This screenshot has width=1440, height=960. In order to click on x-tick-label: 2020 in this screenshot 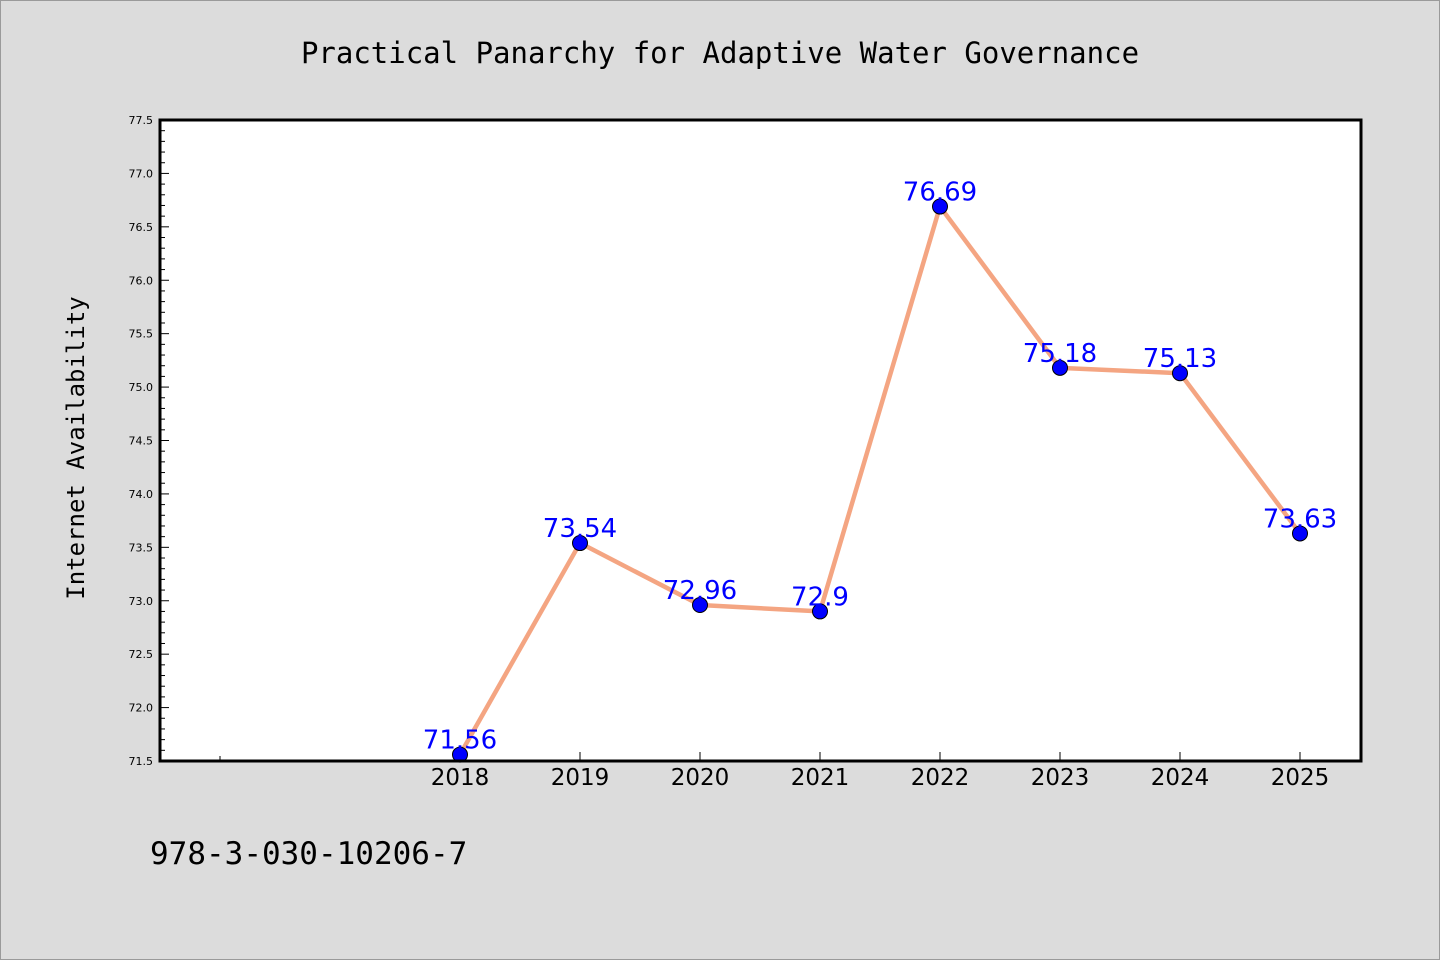, I will do `click(700, 778)`.